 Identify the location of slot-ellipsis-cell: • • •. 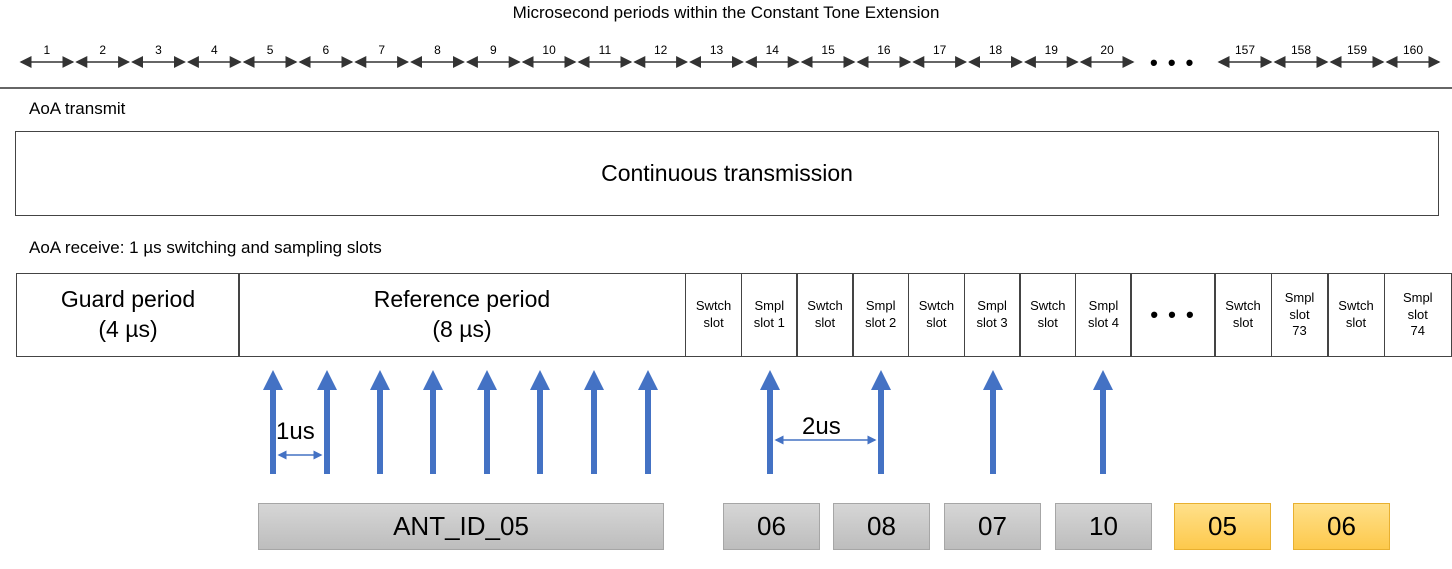
(1173, 315).